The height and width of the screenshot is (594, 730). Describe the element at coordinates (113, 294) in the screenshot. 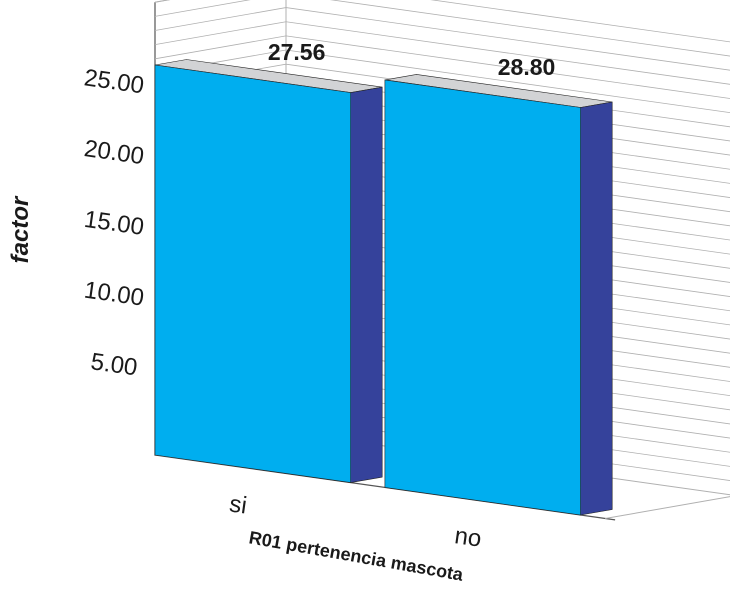

I see `y-tick-label: 10.00` at that location.